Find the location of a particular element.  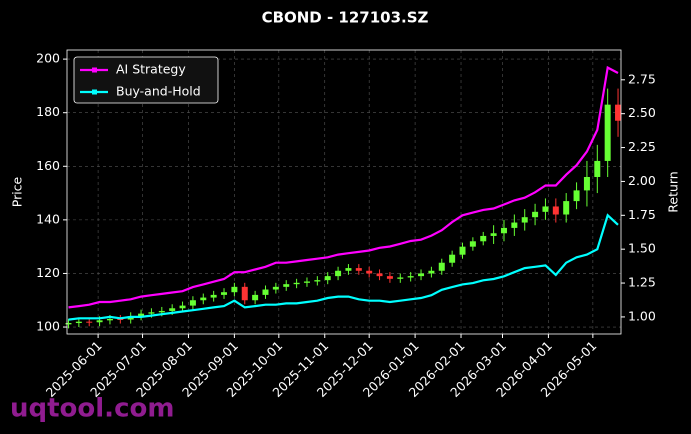

y-tick-label: 200 is located at coordinates (48, 58).